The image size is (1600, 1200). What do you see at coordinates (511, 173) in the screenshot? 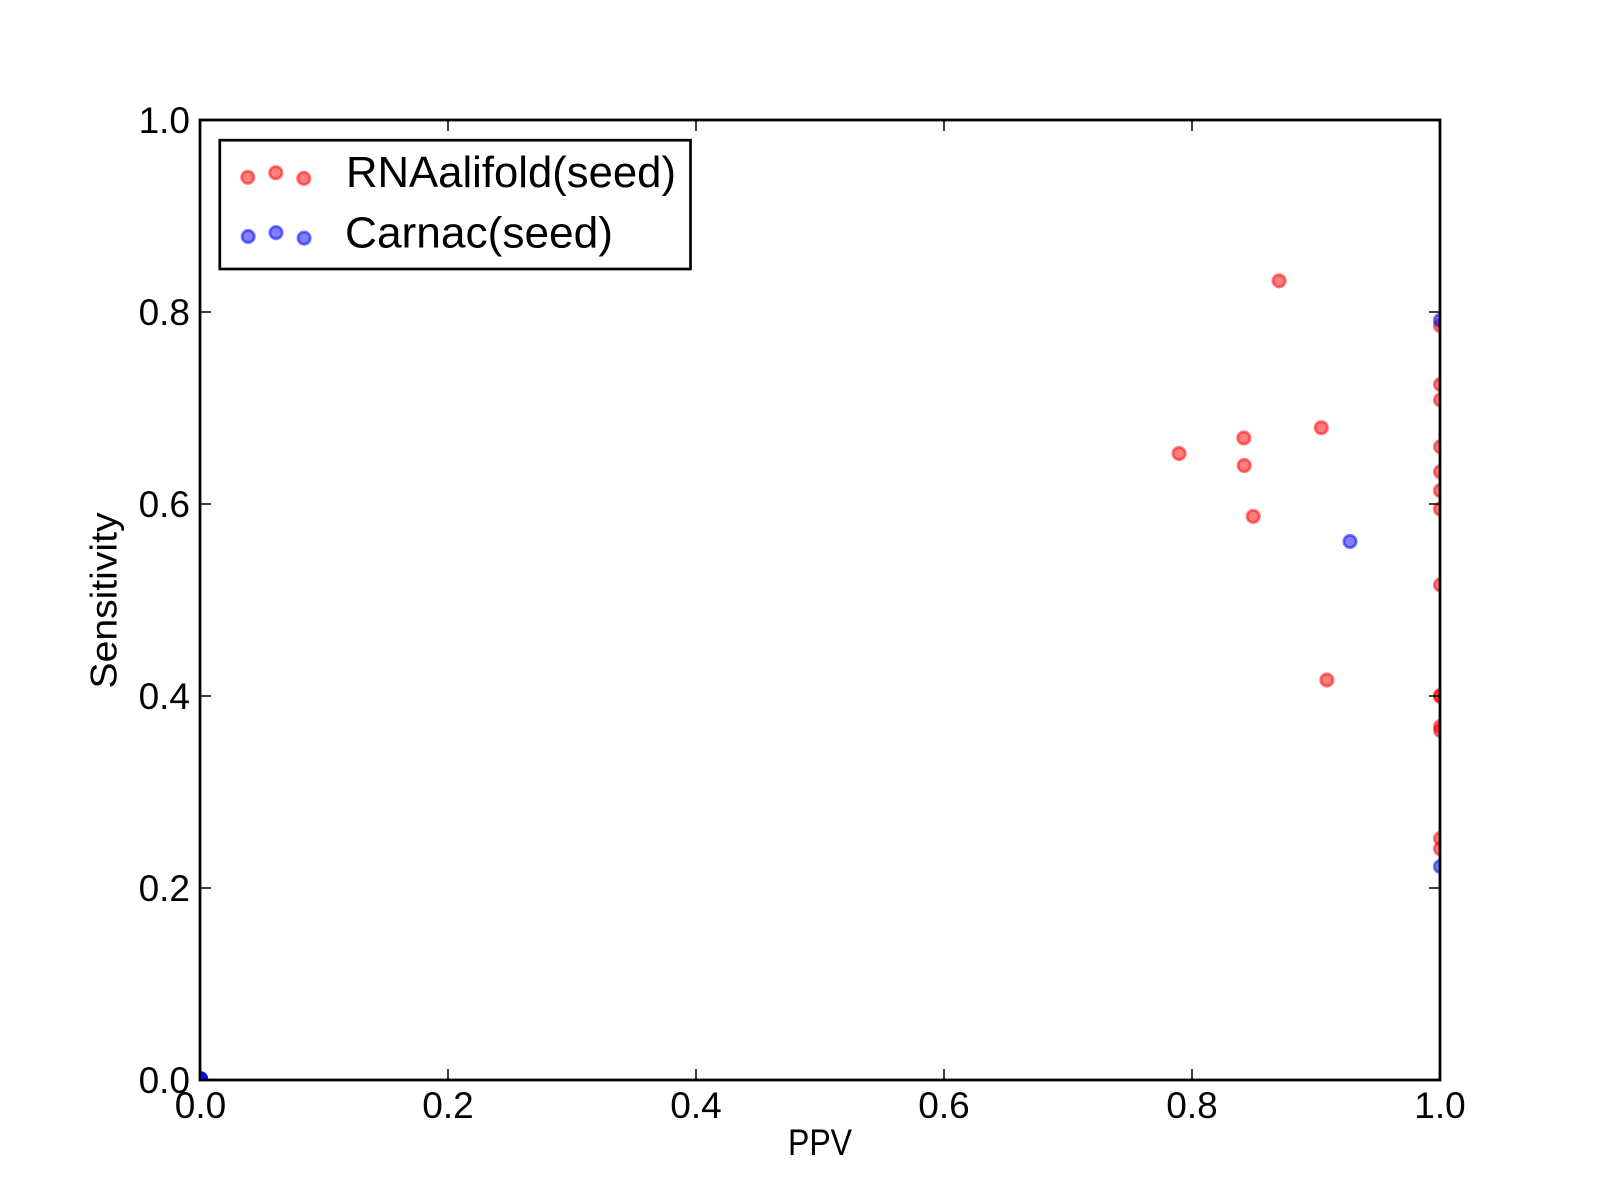
I see `svg-text: RNAalifold(seed)` at bounding box center [511, 173].